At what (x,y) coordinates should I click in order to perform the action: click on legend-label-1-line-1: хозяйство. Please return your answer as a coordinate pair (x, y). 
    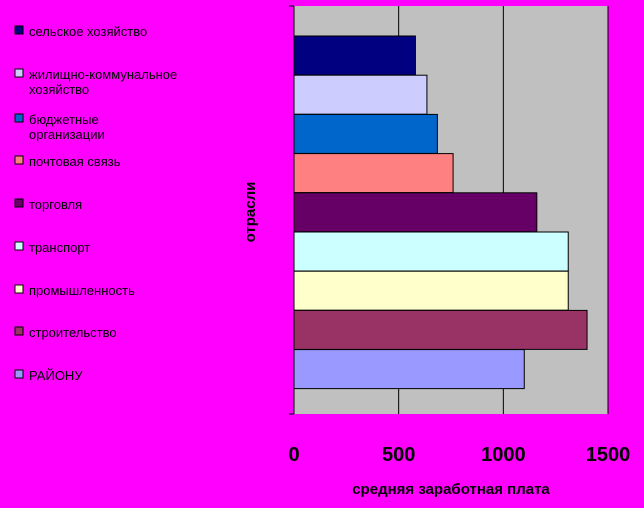
    Looking at the image, I should click on (59, 89).